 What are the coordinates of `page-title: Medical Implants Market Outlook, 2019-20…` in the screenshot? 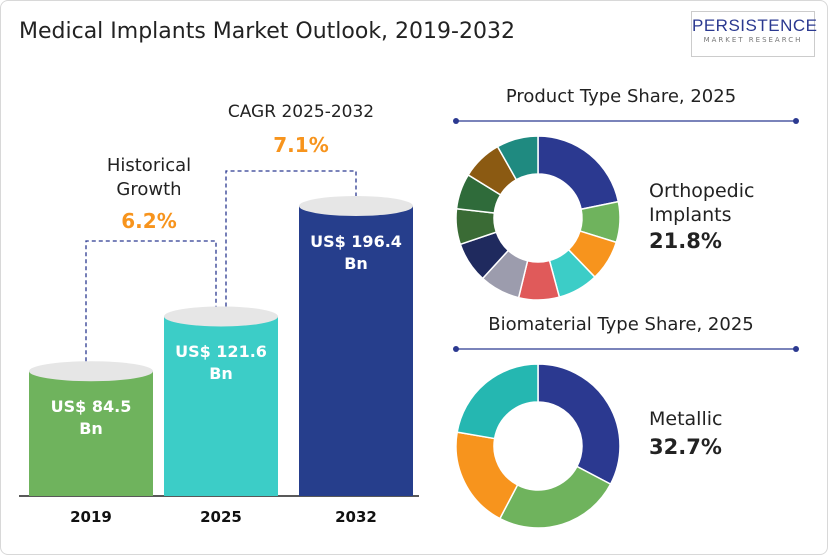 It's located at (267, 31).